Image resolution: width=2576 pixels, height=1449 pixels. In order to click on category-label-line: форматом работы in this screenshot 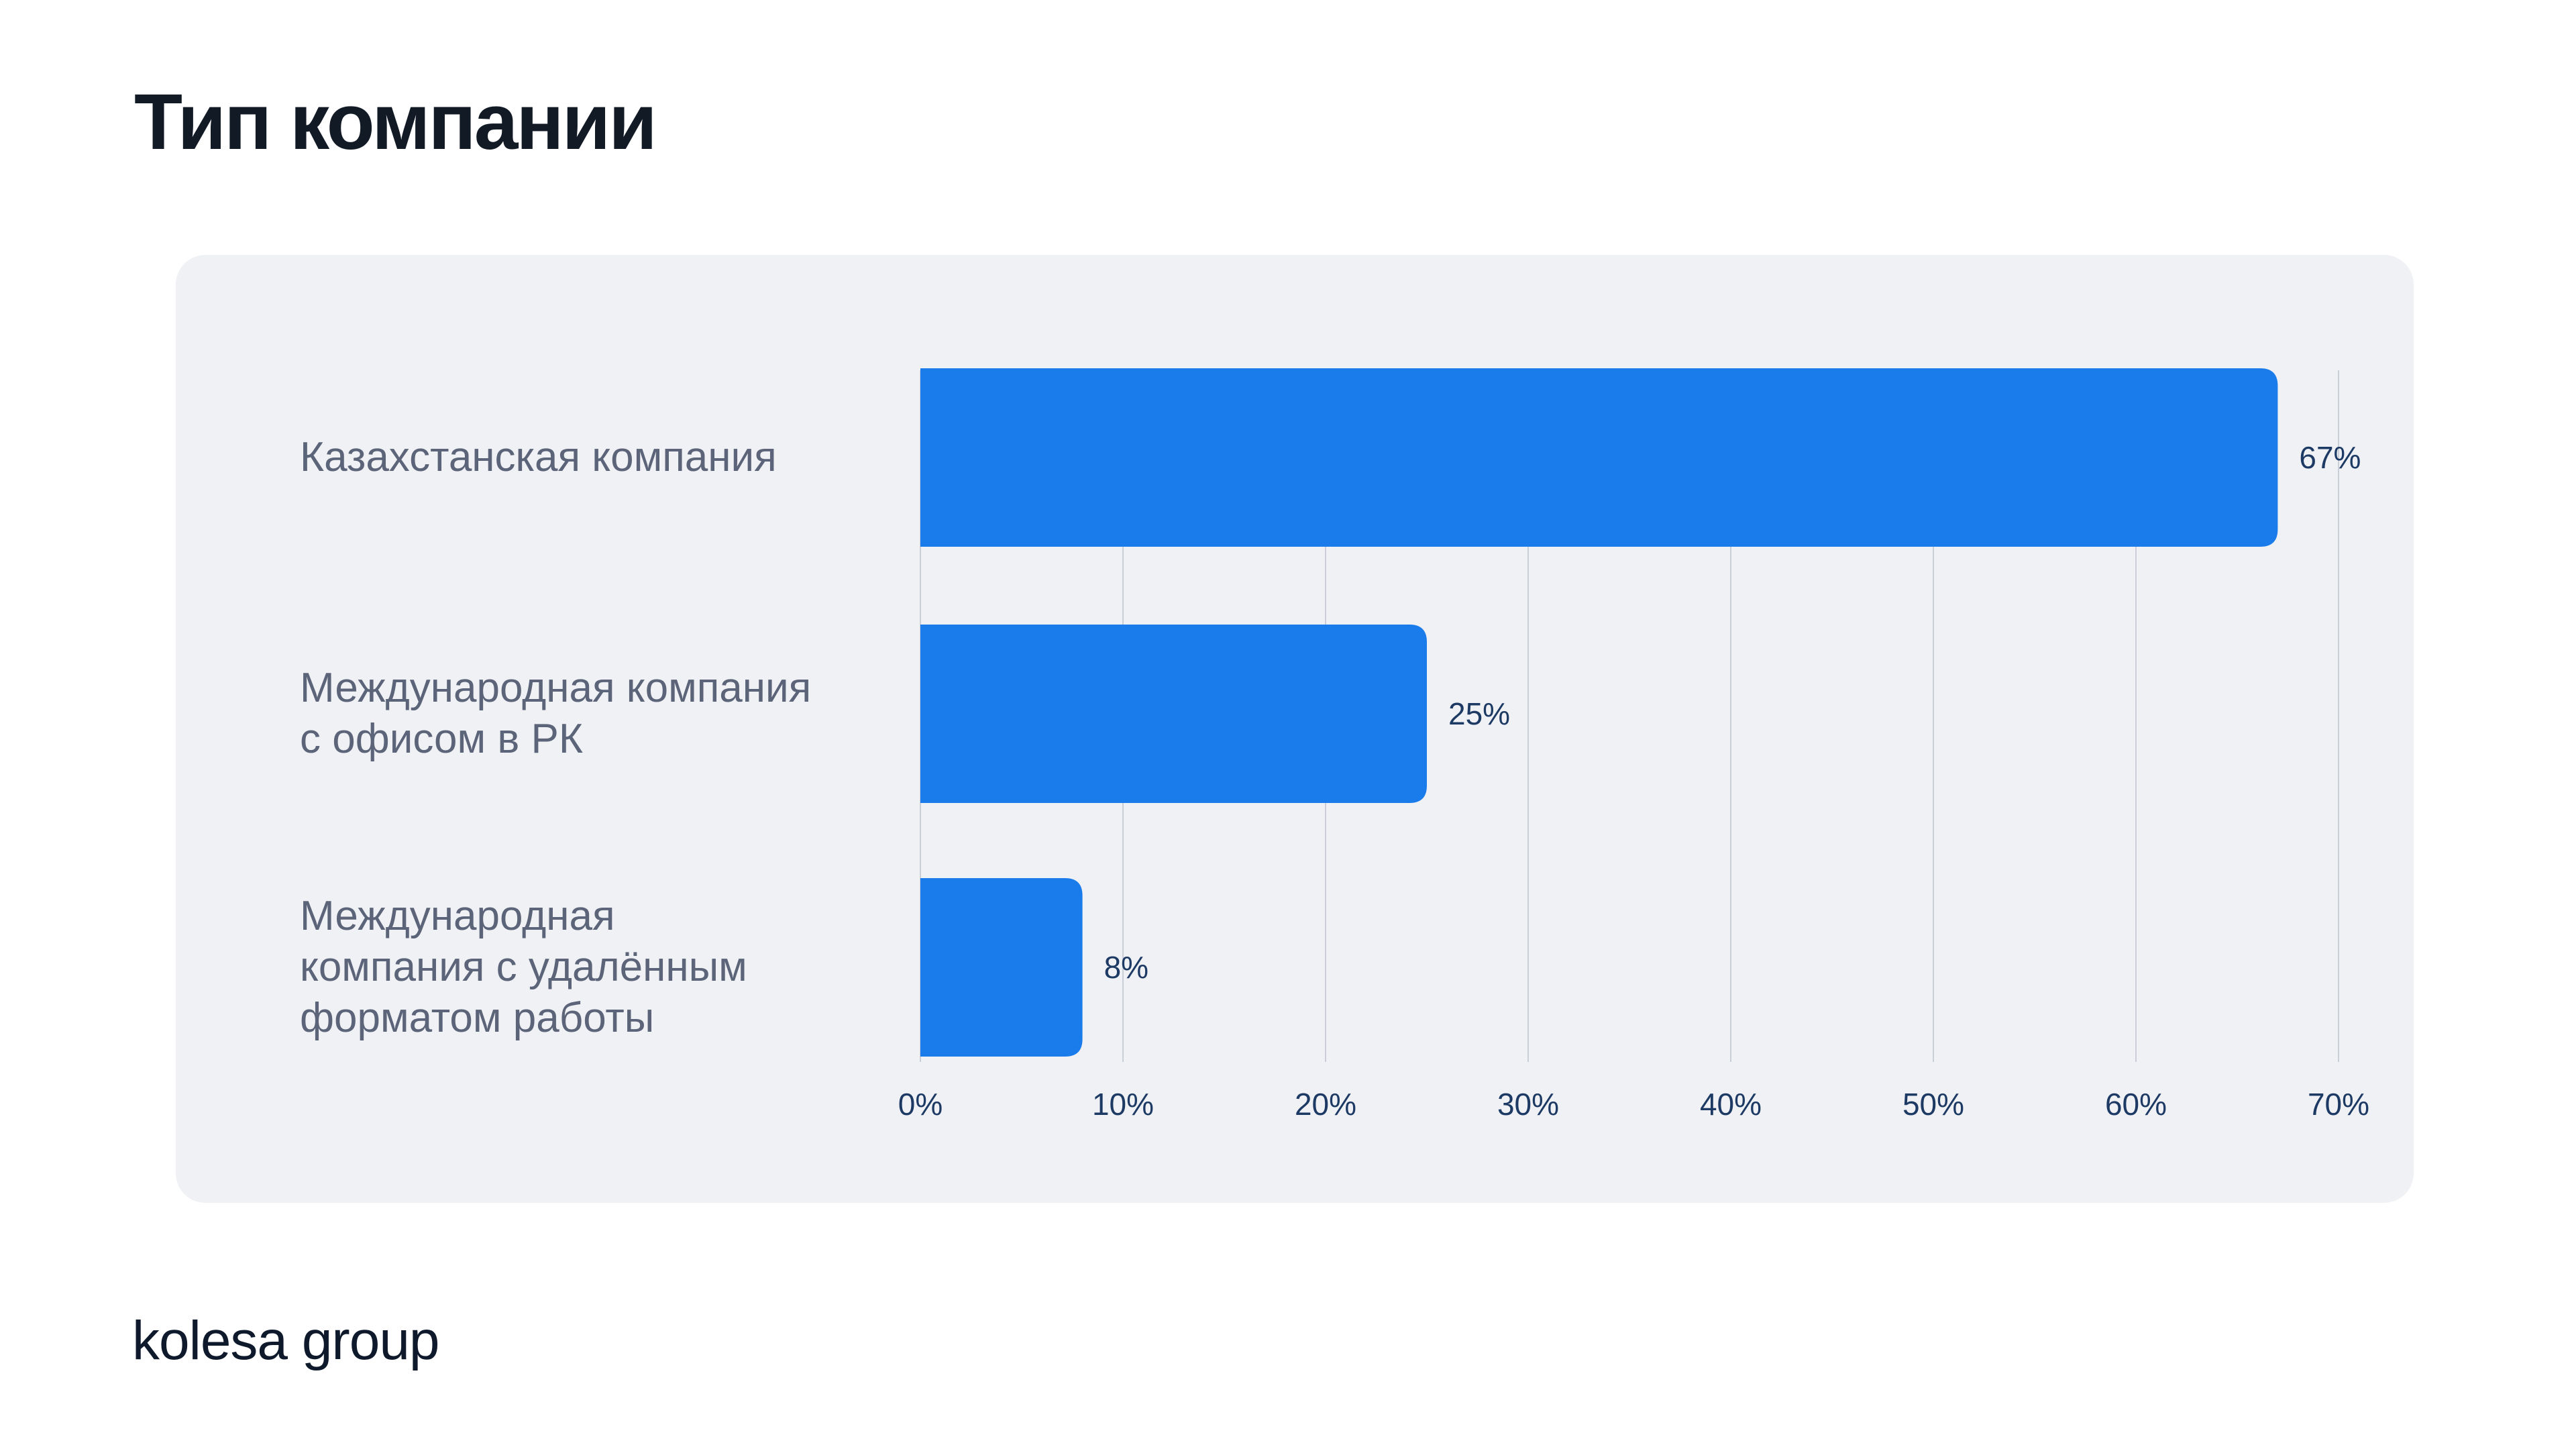, I will do `click(477, 1018)`.